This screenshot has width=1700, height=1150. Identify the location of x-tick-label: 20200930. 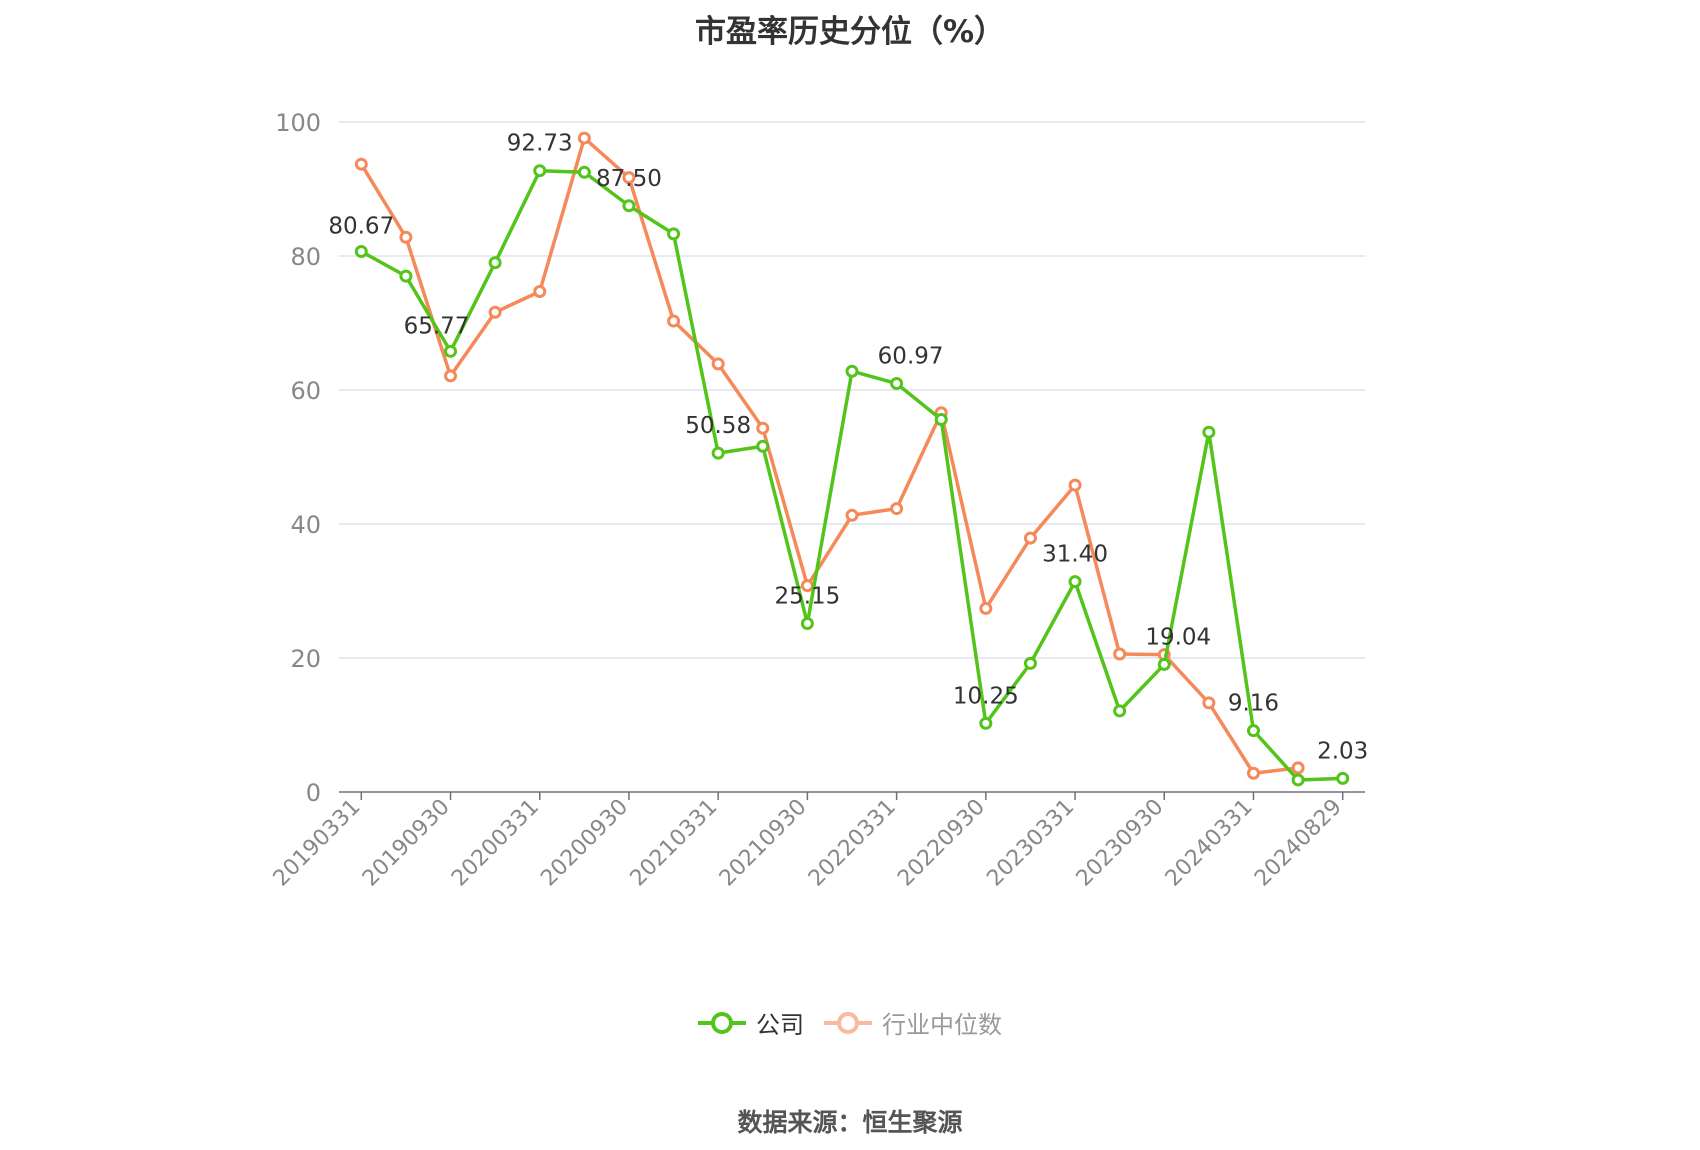
(584, 843).